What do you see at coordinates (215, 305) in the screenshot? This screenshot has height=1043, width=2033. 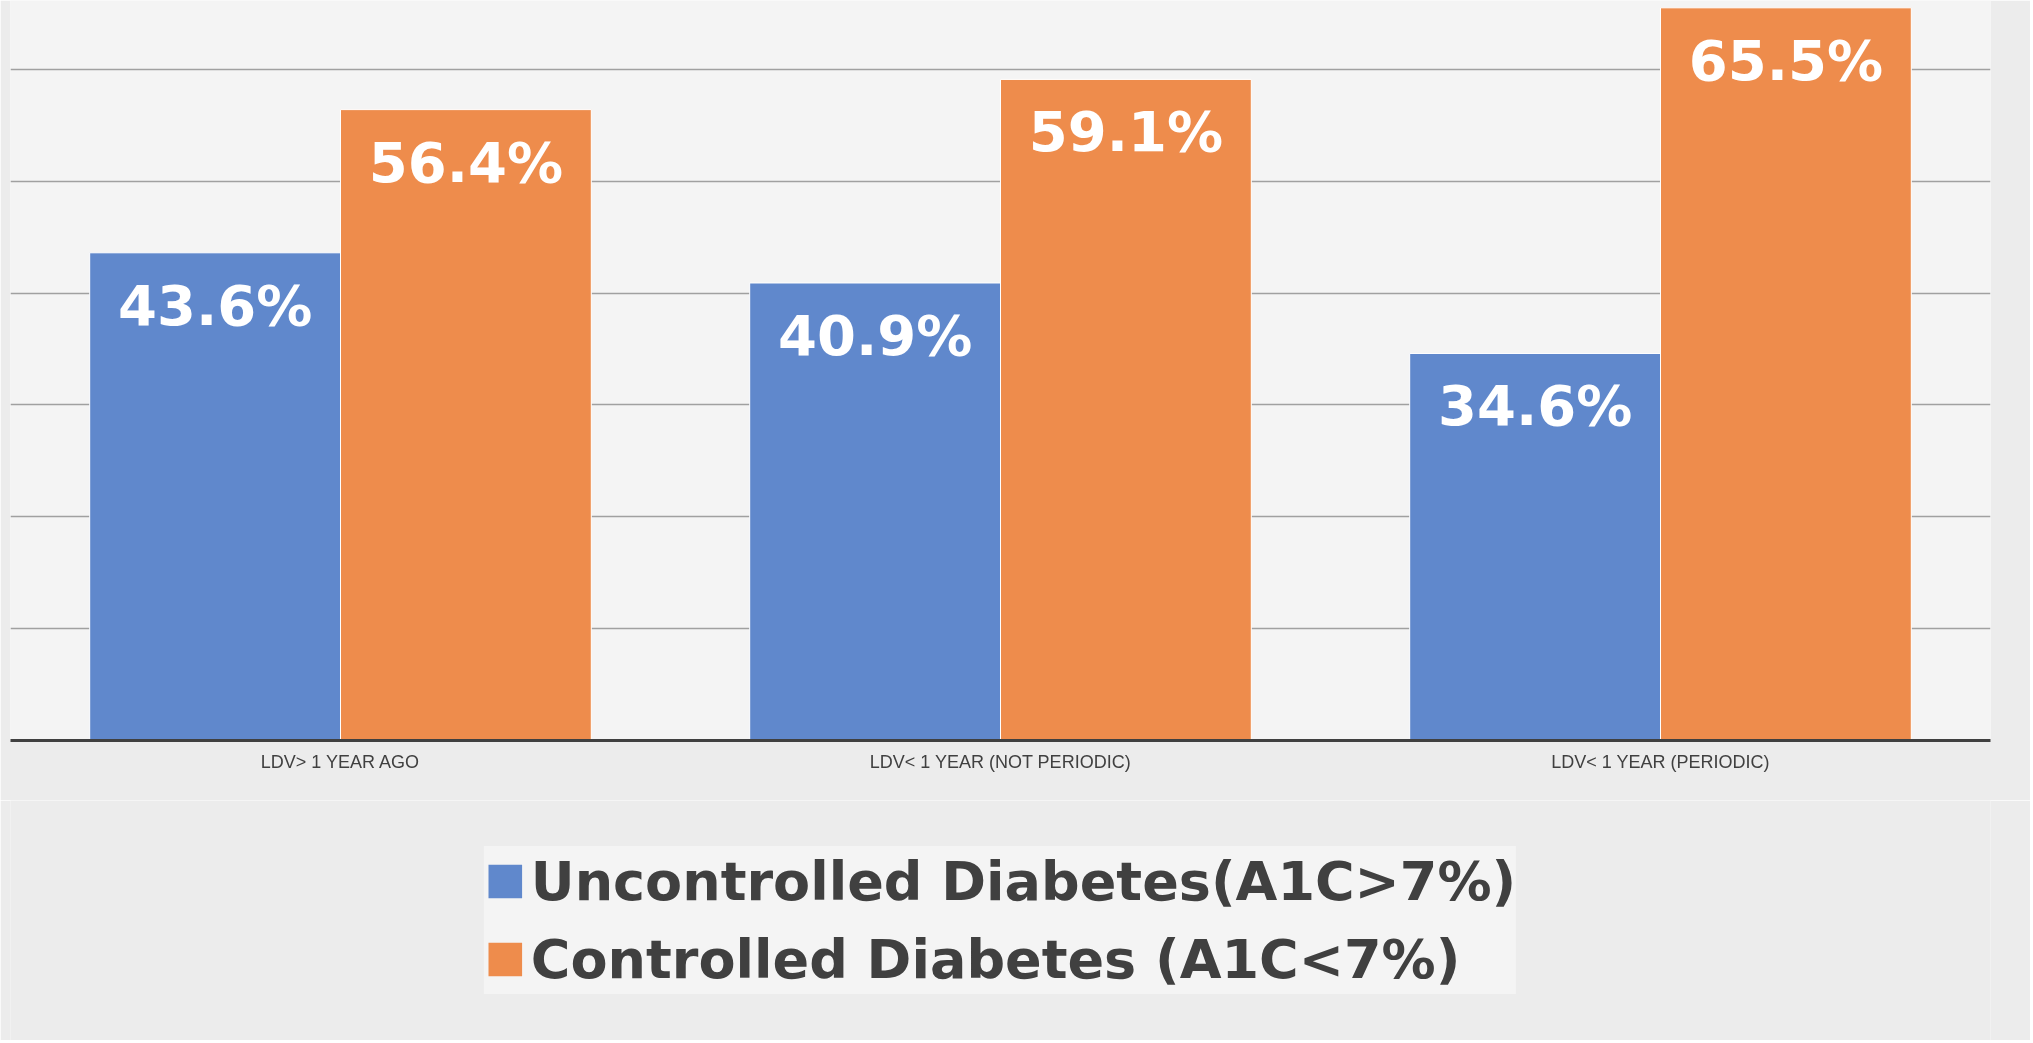 I see `data-label: 43.6%` at bounding box center [215, 305].